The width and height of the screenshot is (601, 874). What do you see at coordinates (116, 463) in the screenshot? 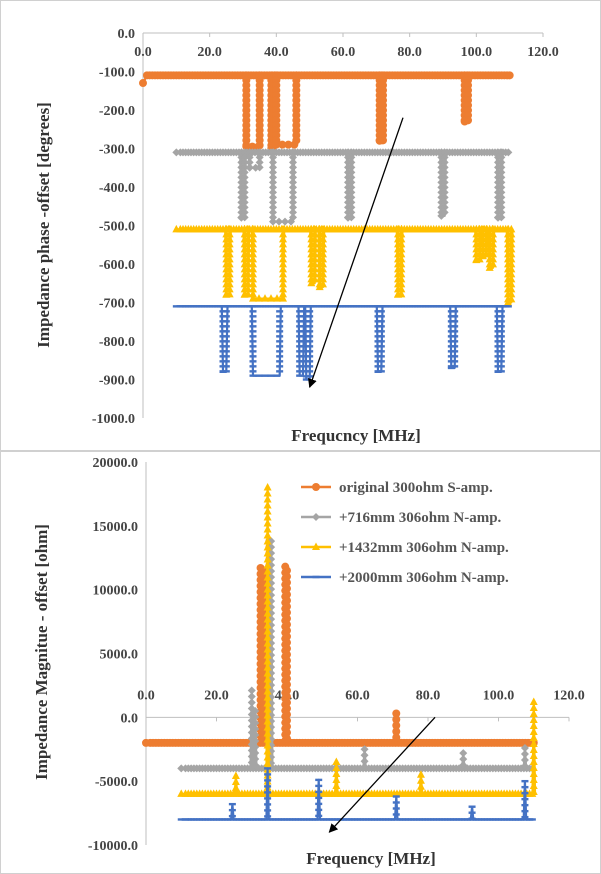
I see `y-tick-label: 20000.0` at bounding box center [116, 463].